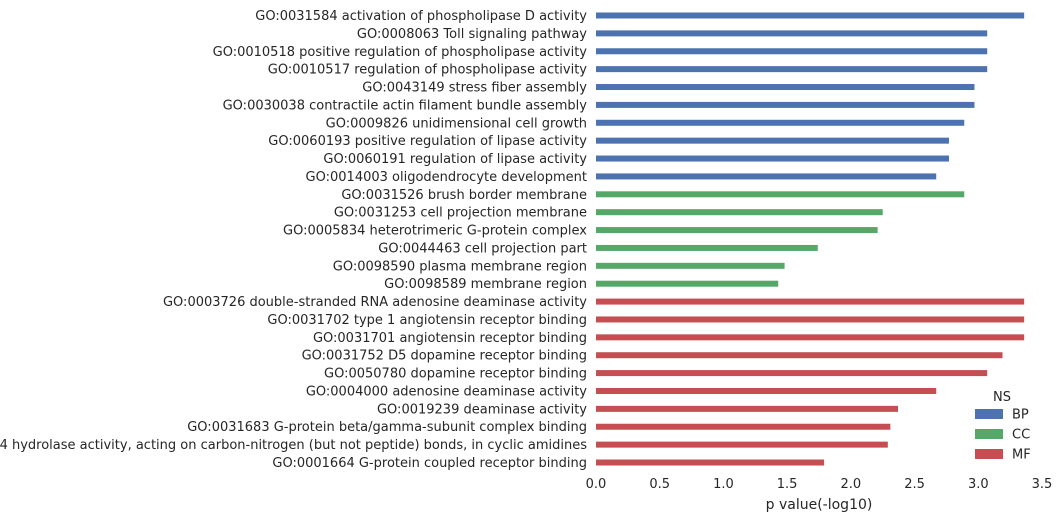 This screenshot has height=518, width=1058. I want to click on category-label: GO:0098589 membrane region, so click(485, 284).